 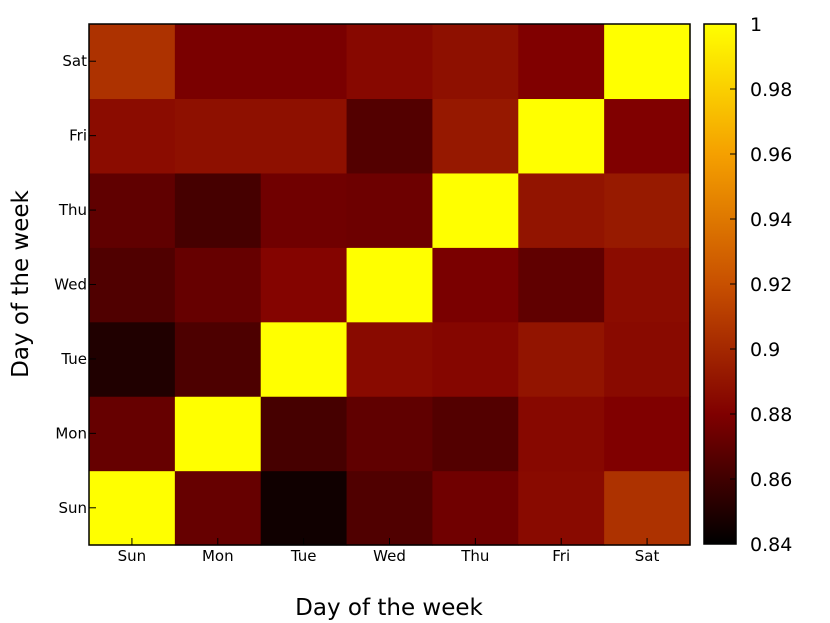 I want to click on heatmap-cell-sat-tue, so click(x=304, y=62).